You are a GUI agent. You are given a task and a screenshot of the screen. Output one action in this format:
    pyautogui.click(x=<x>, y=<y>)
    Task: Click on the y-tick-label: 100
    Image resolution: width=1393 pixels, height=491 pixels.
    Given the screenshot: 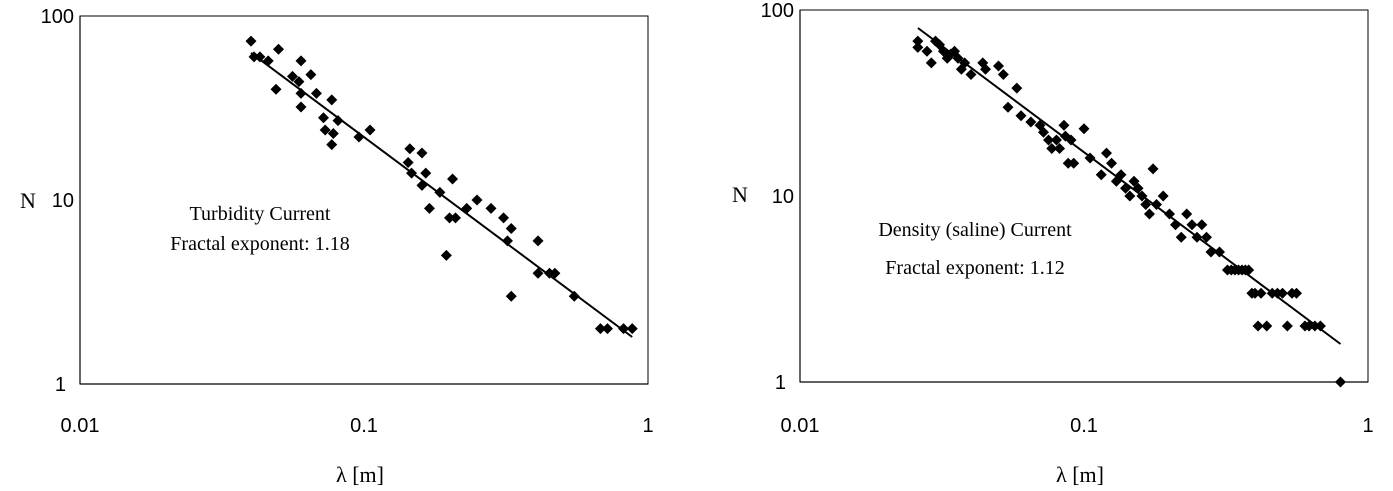 What is the action you would take?
    pyautogui.click(x=57, y=17)
    